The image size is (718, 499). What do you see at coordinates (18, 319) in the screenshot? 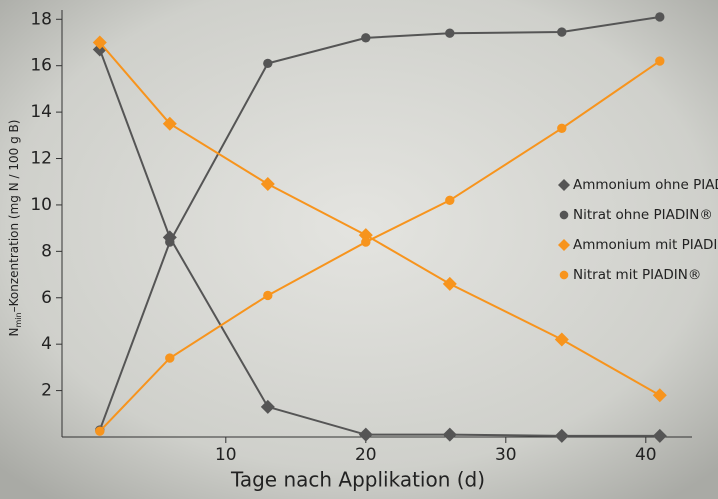
I see `y-label-sub: min` at bounding box center [18, 319].